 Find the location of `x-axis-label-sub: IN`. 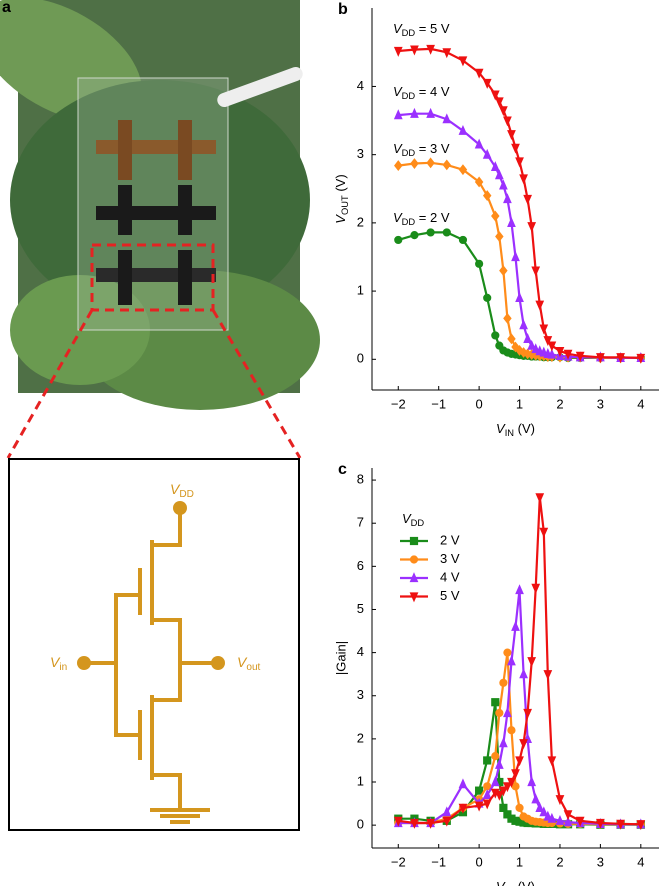

x-axis-label-sub: IN is located at coordinates (509, 433).